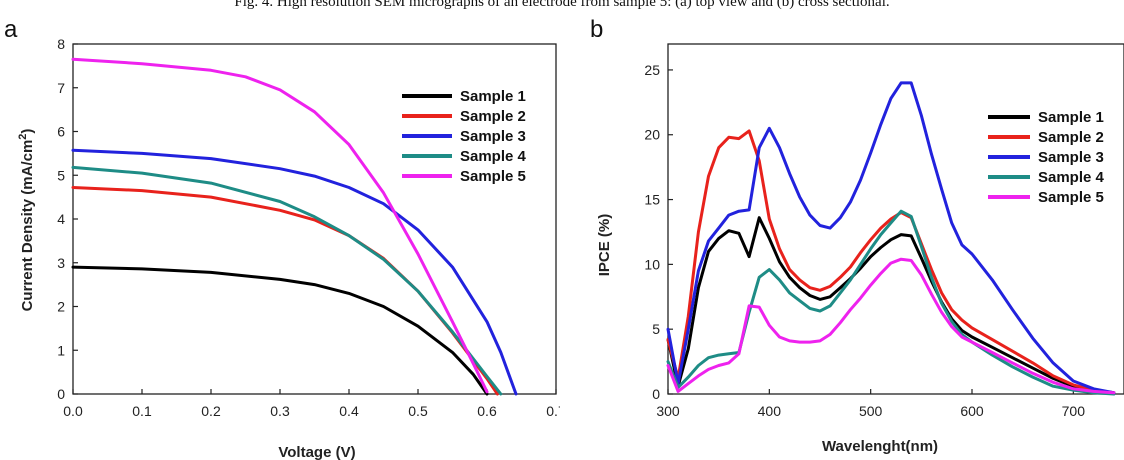  Describe the element at coordinates (597, 29) in the screenshot. I see `panel-b-letter: b` at that location.